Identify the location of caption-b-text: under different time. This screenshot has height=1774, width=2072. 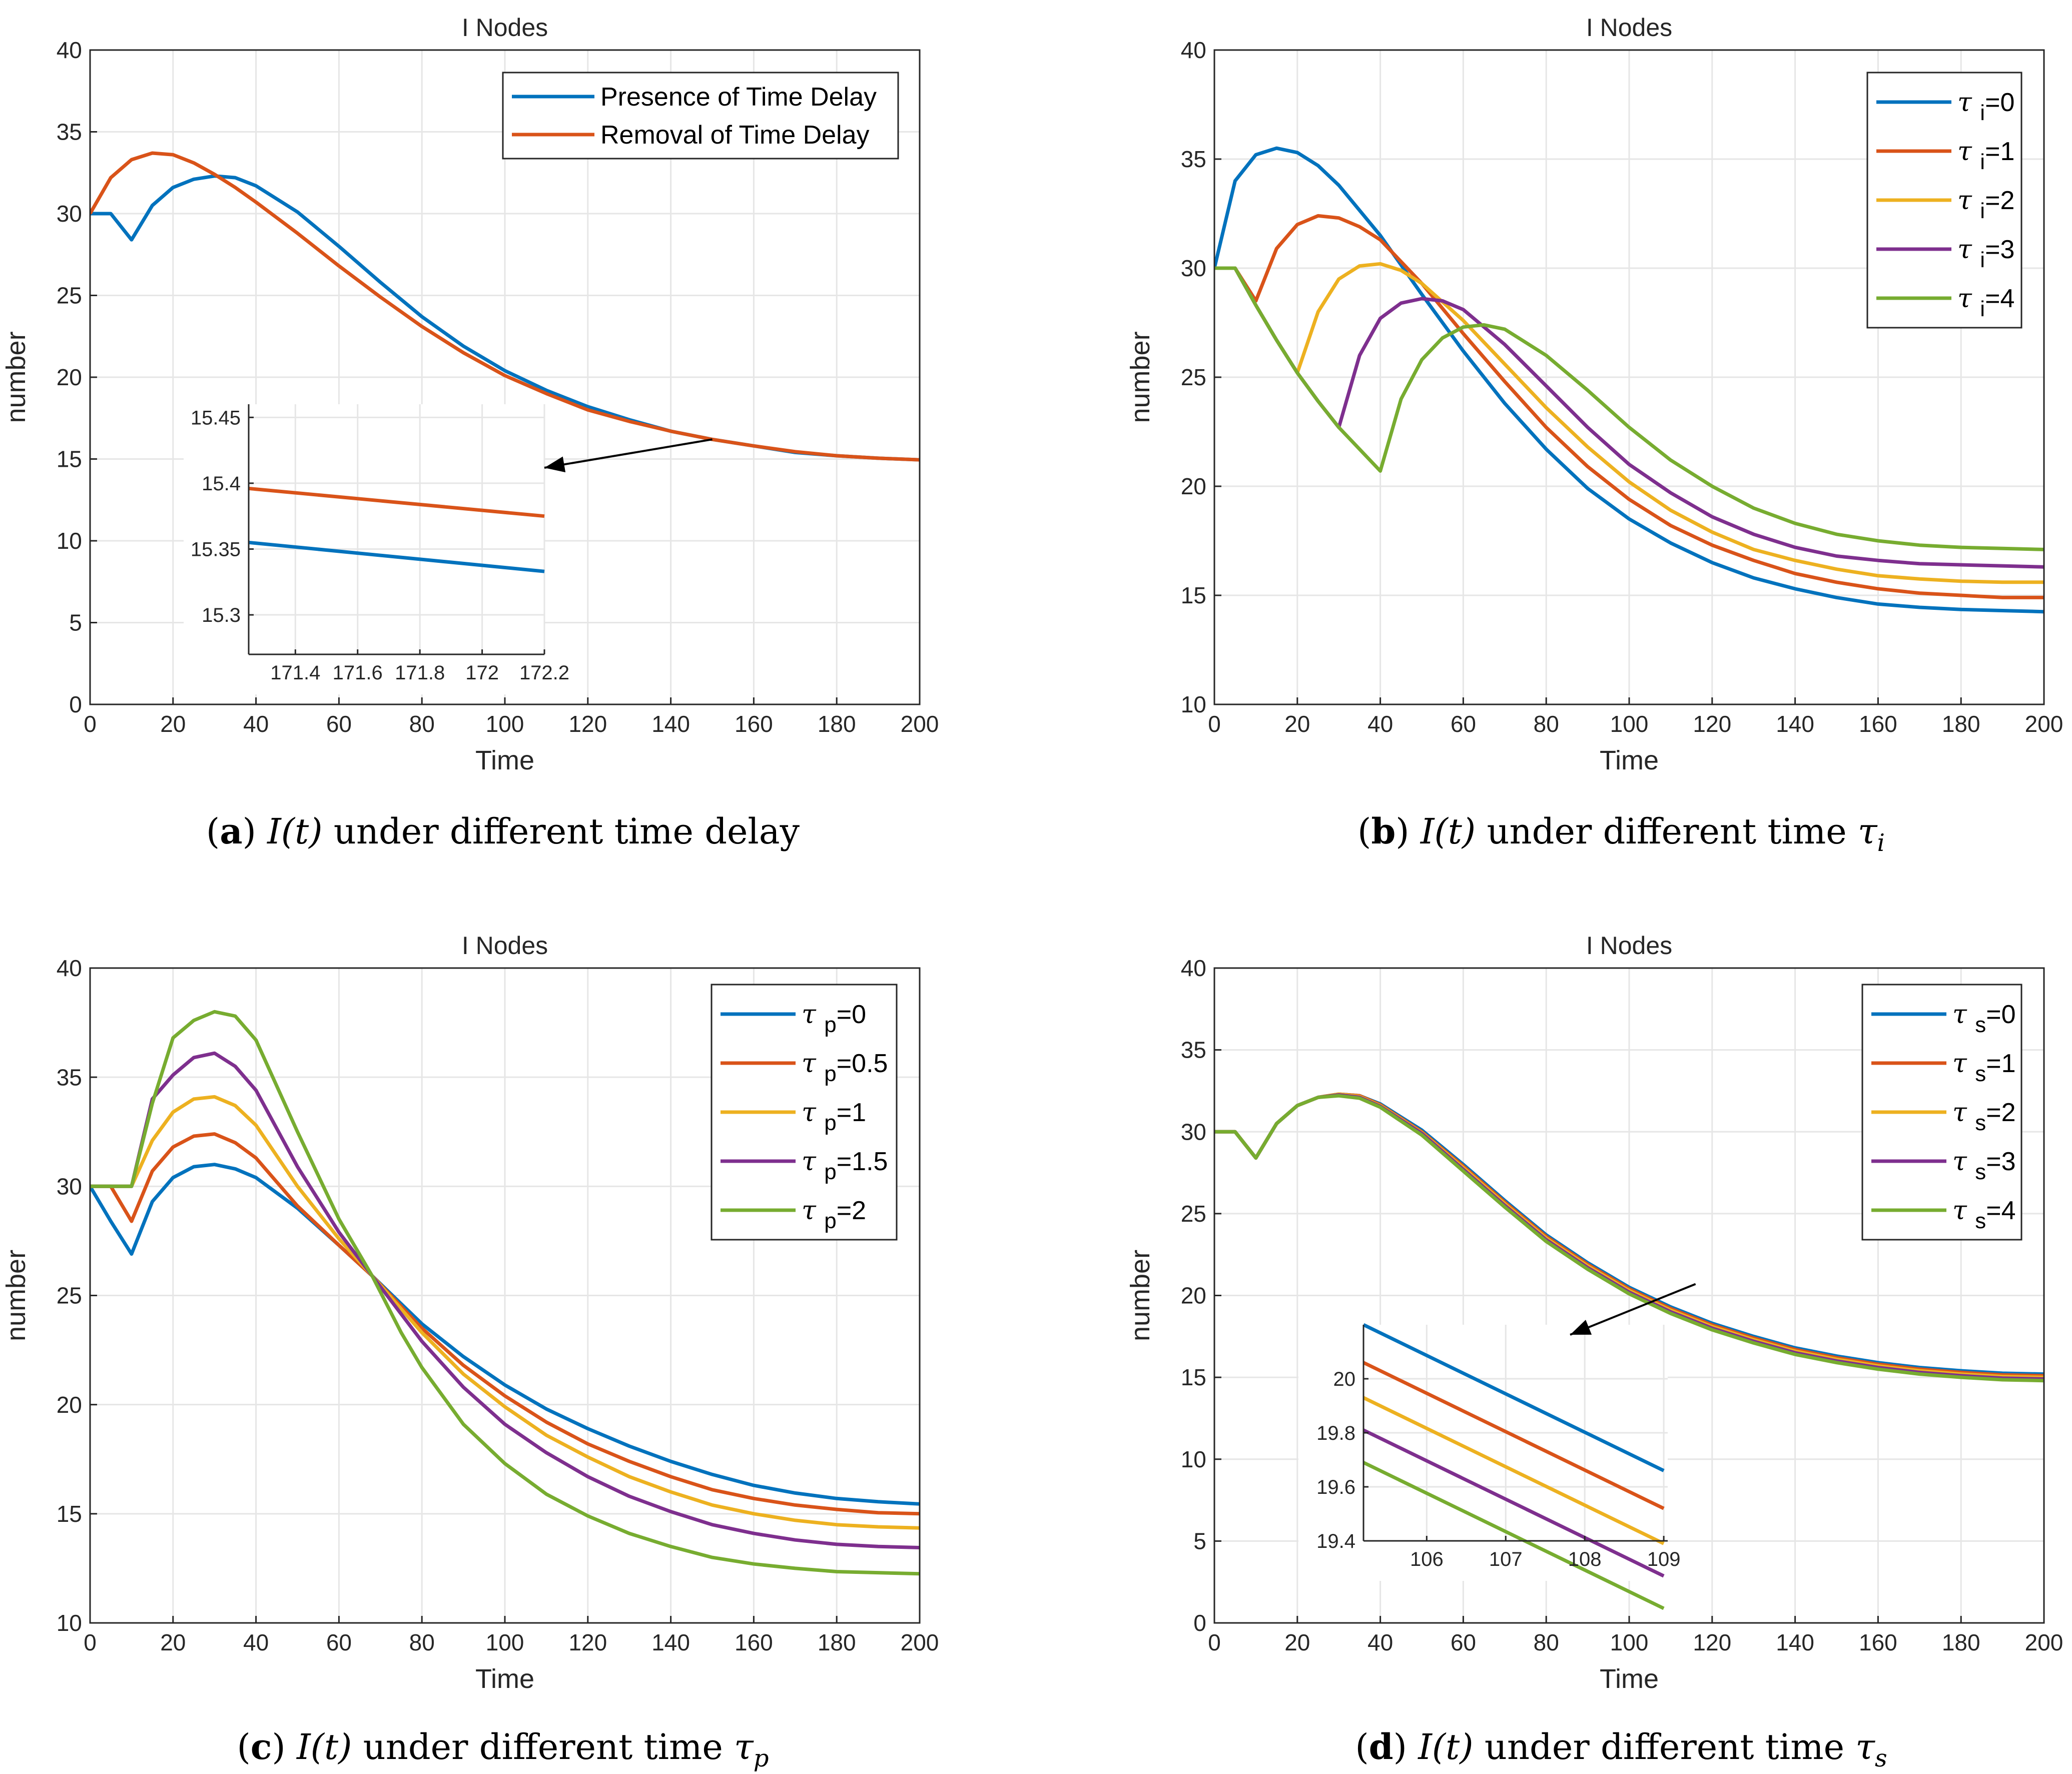
(1667, 831).